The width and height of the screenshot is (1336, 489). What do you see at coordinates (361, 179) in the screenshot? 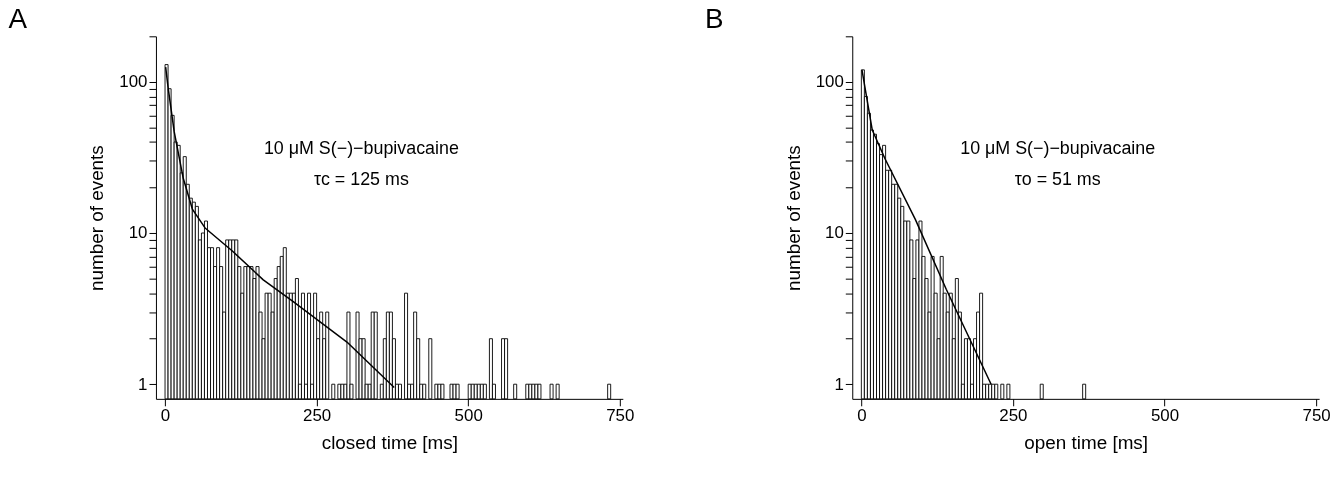
I see `annotation: τc = 125 ms` at bounding box center [361, 179].